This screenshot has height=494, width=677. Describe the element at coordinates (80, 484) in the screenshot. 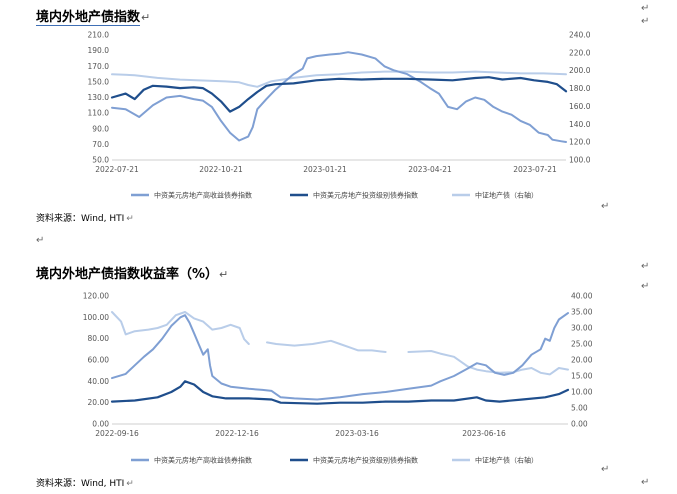

I see `chart2-source-text: 资料来源：Wind, HTI` at that location.